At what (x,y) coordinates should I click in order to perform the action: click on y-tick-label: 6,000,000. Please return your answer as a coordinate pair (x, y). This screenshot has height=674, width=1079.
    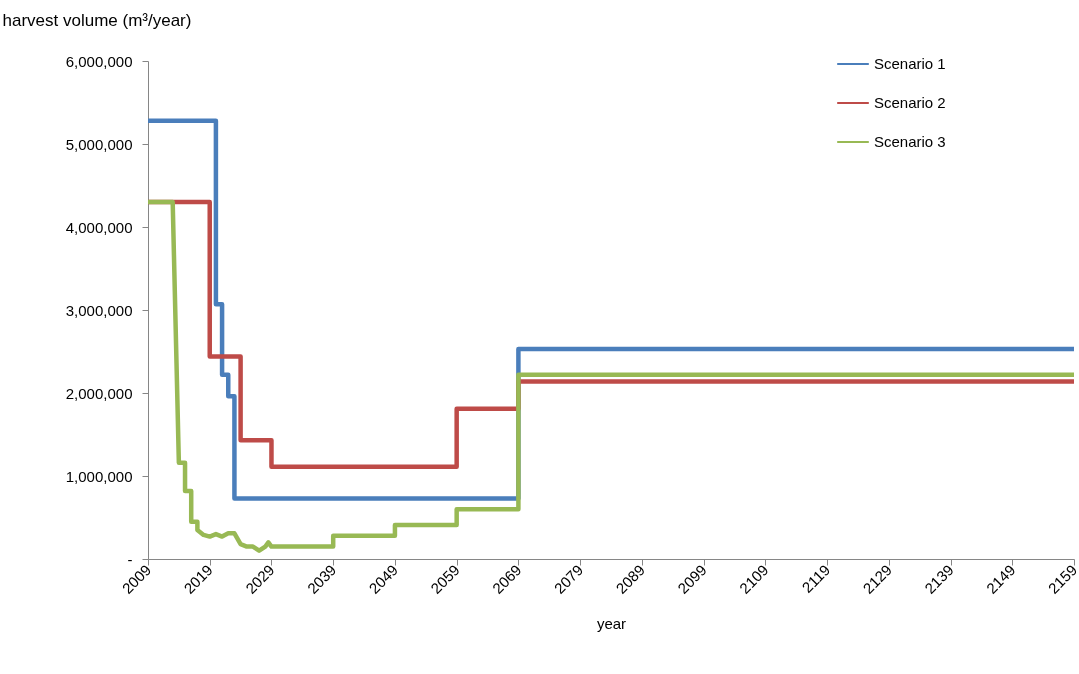
    Looking at the image, I should click on (99, 61).